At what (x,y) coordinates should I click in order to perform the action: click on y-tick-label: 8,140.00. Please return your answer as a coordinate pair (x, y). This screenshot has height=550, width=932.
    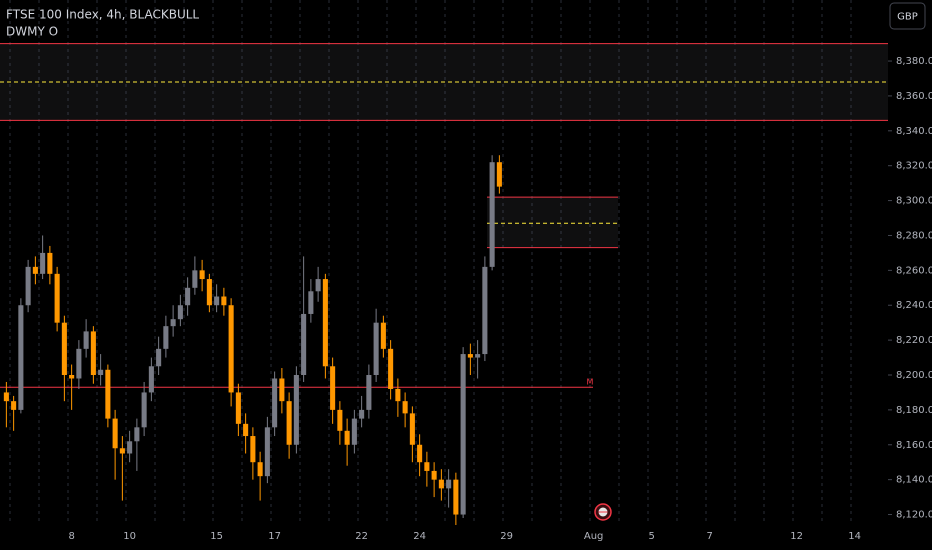
    Looking at the image, I should click on (914, 480).